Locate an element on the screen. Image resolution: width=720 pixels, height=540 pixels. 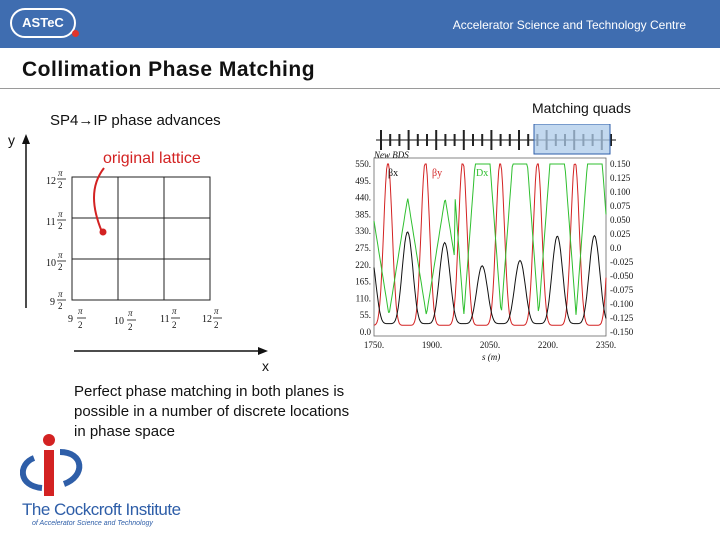
beta-x-curve is located at coordinates (490, 278).